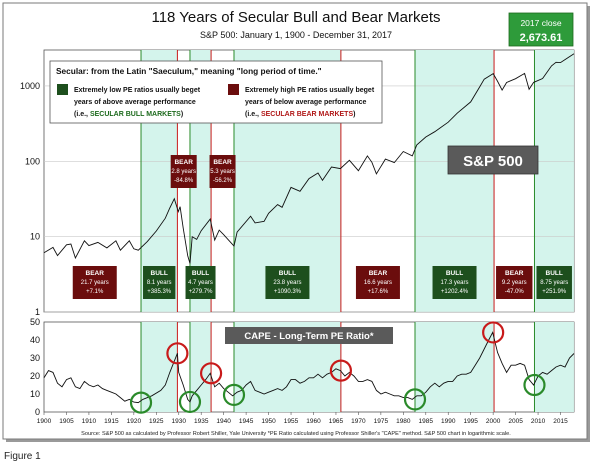 This screenshot has width=596, height=464. Describe the element at coordinates (358, 421) in the screenshot. I see `x-tick-label: 1970` at that location.